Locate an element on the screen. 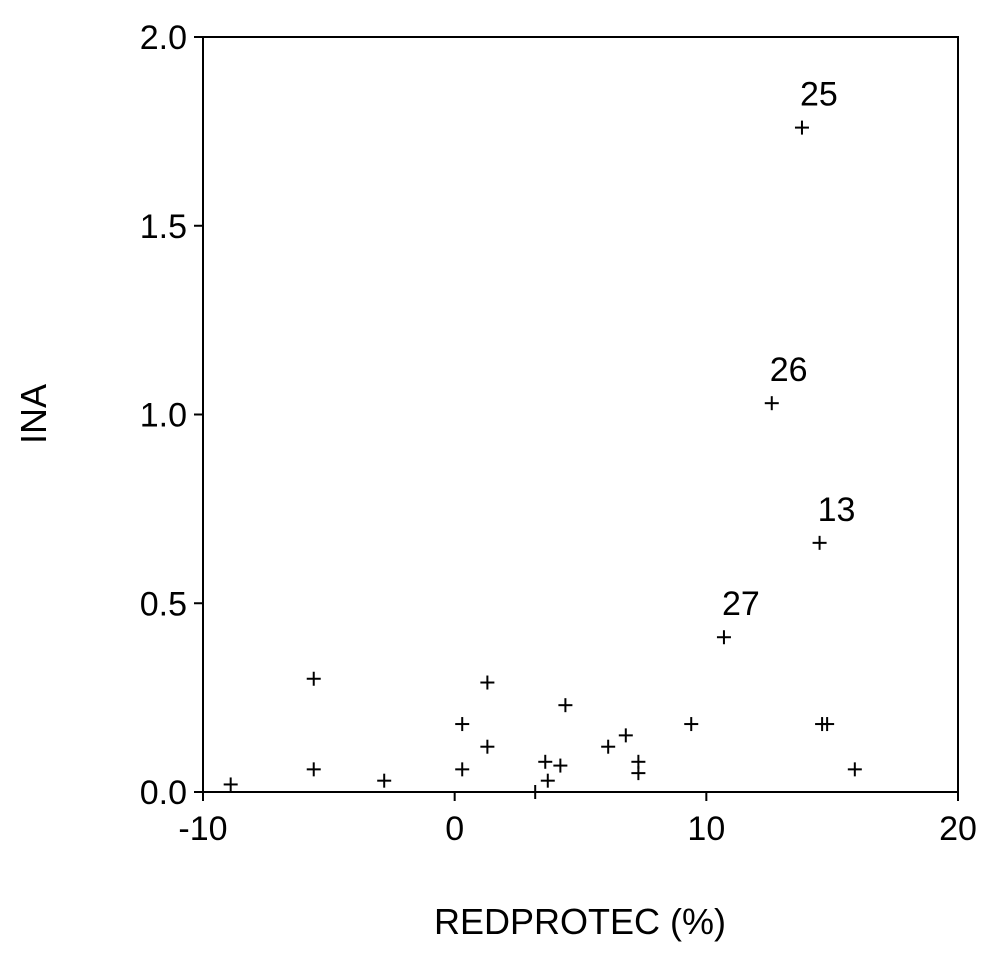 The height and width of the screenshot is (978, 981). y-tick-label: 1.5 is located at coordinates (163, 227).